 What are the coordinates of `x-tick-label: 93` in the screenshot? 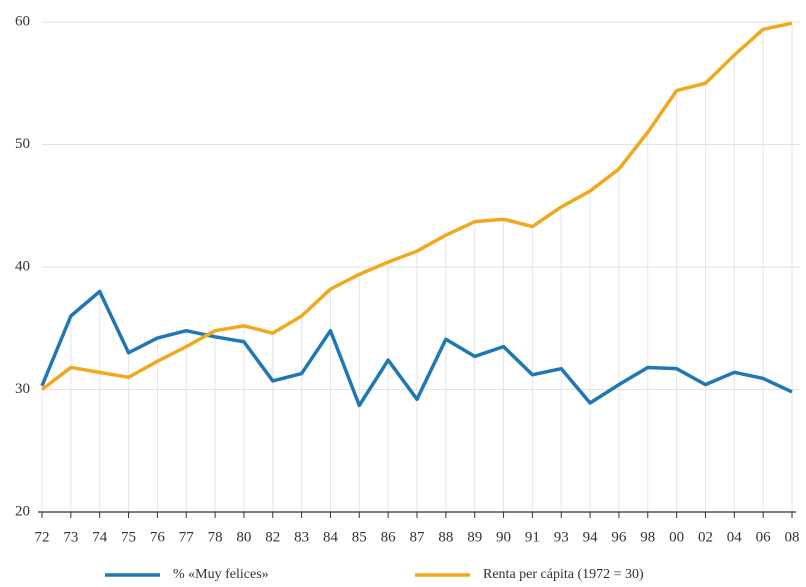 It's located at (561, 537).